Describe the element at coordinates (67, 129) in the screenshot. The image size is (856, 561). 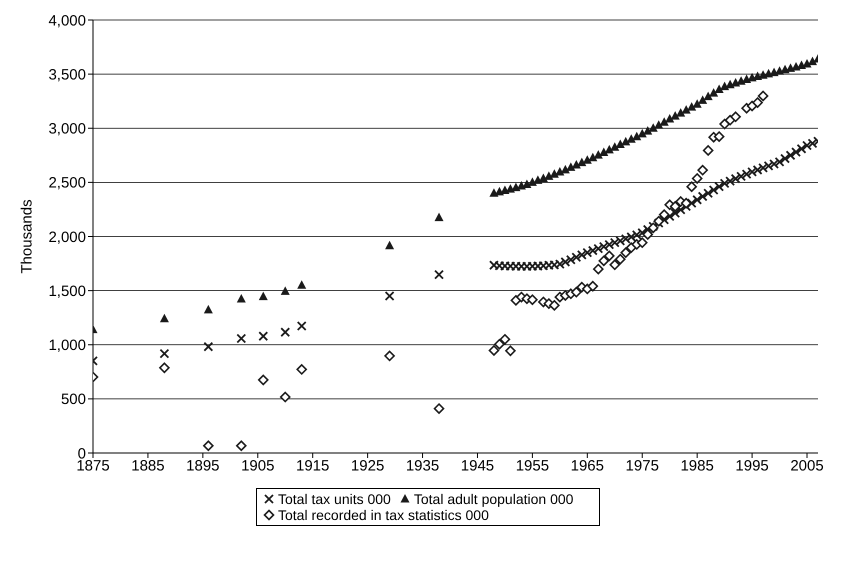
I see `y-tick-label: 3,000` at that location.